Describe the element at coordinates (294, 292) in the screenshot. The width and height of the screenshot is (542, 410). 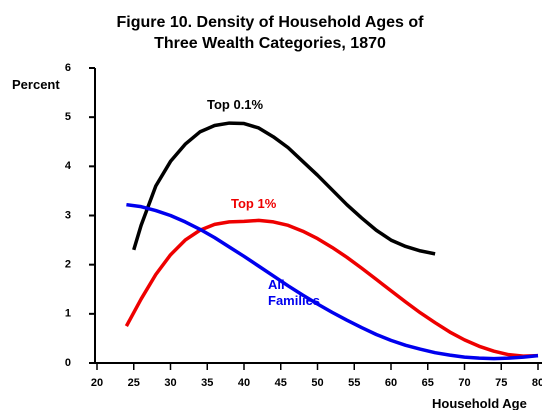
I see `series-label: All Families` at that location.